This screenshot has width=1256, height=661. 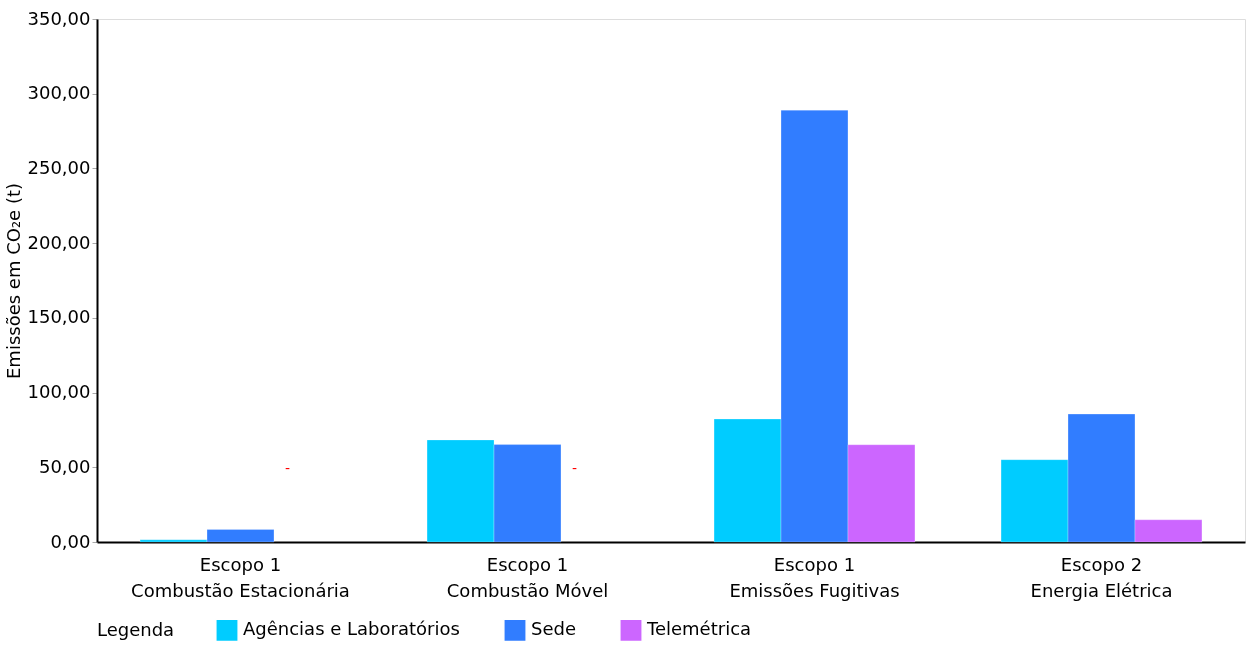 What do you see at coordinates (814, 577) in the screenshot?
I see `x-tick-label: Escopo 1 Emissões Fugitivas` at bounding box center [814, 577].